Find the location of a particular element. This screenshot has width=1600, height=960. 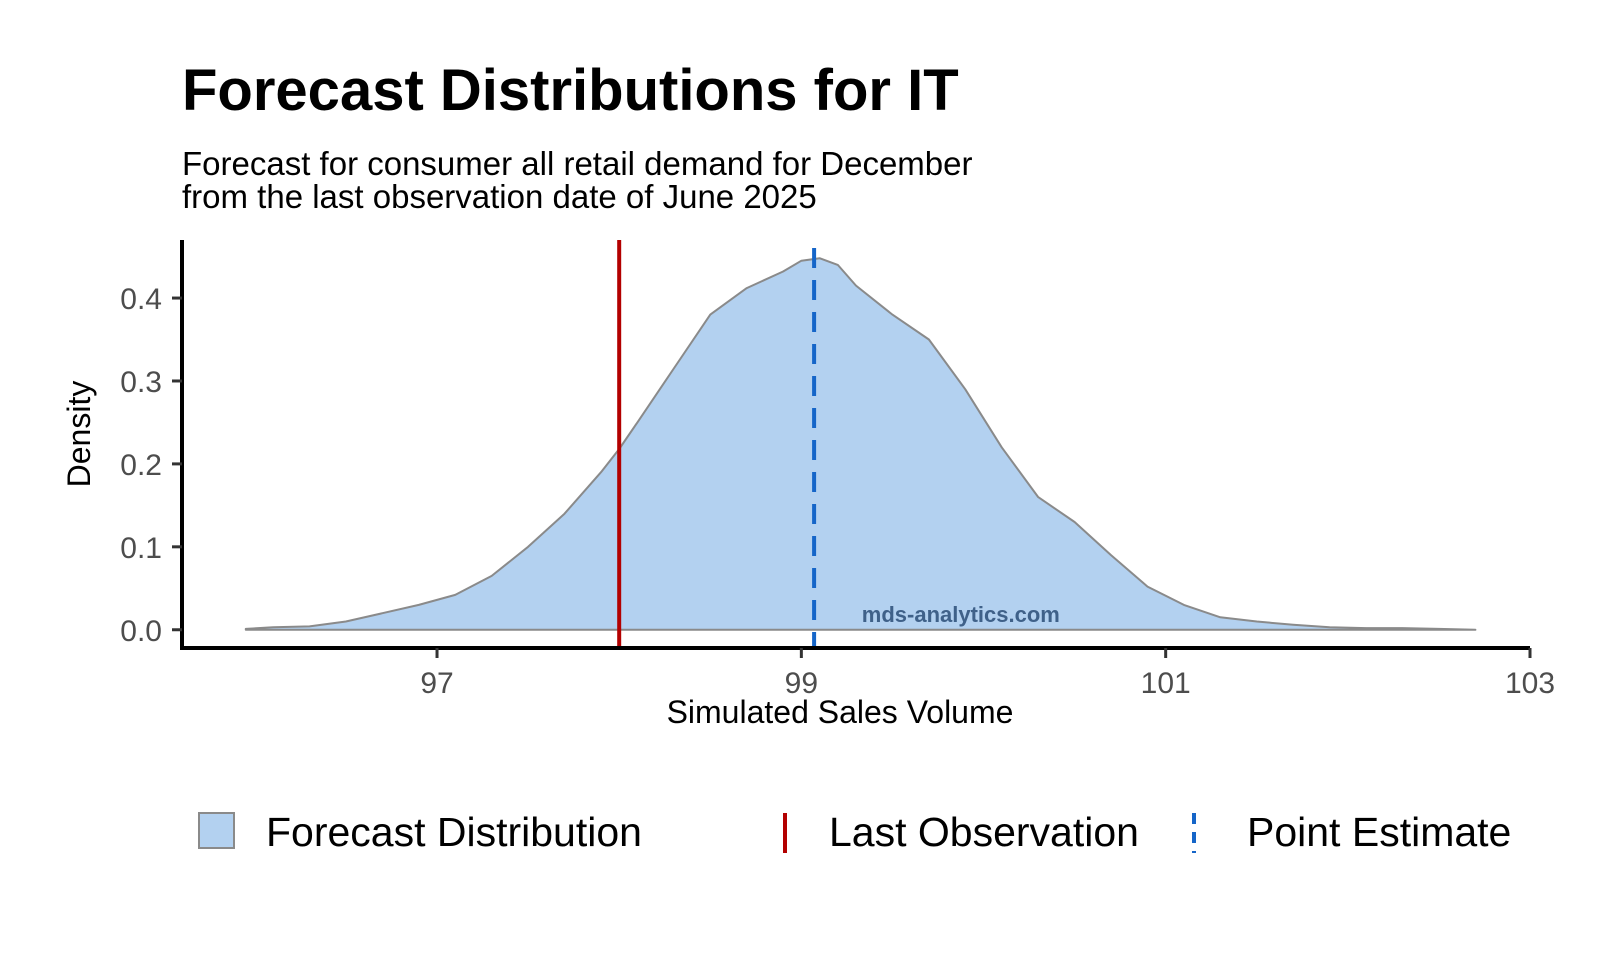

legend-item-last-observation: Last Observation is located at coordinates (961, 832).